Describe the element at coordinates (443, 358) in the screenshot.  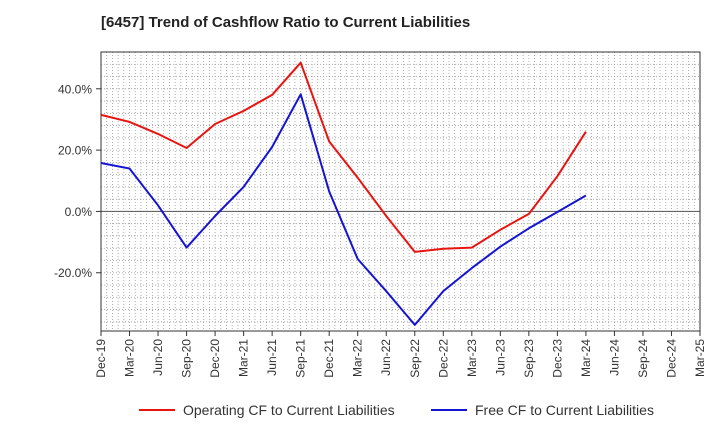
I see `x-tick-label: Dec-22` at that location.